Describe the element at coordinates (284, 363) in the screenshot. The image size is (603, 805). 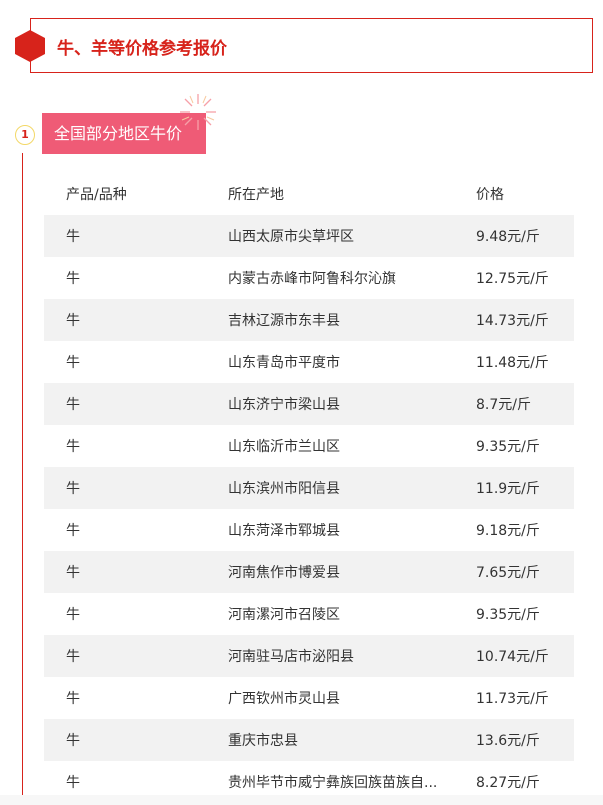
I see `origin-cell: 山东青岛市平度市` at that location.